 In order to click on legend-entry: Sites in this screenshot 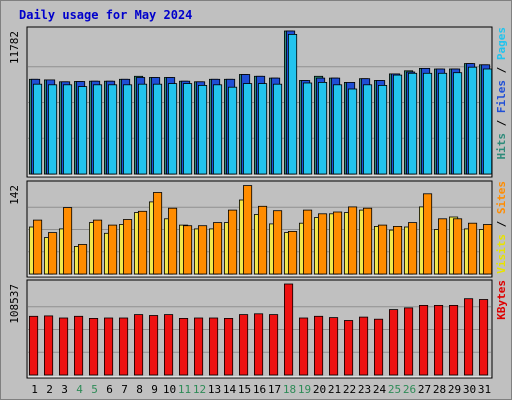, I will do `click(501, 197)`.